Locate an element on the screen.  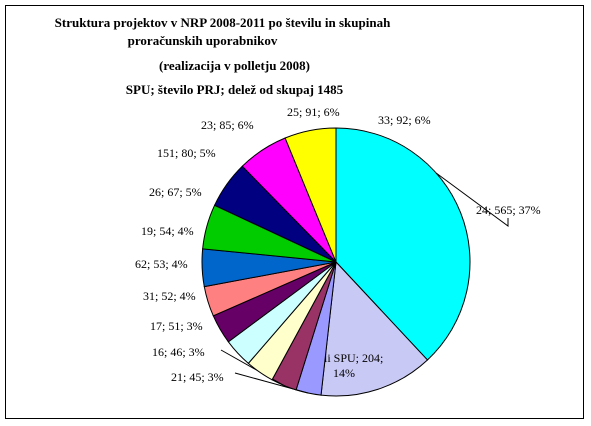
slice-label: 31; 52; 4% is located at coordinates (169, 296).